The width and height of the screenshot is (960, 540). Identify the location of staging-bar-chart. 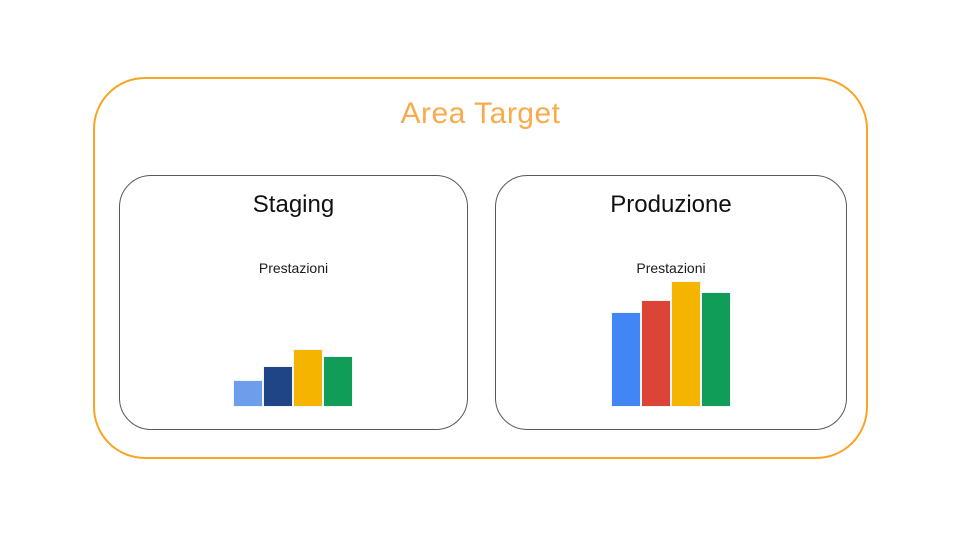
(293, 378).